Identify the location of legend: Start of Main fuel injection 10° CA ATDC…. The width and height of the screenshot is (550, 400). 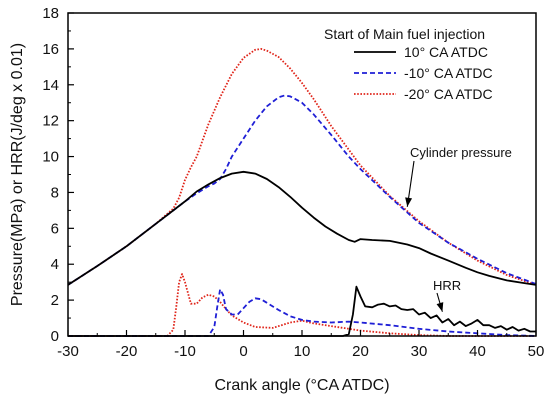
(408, 64).